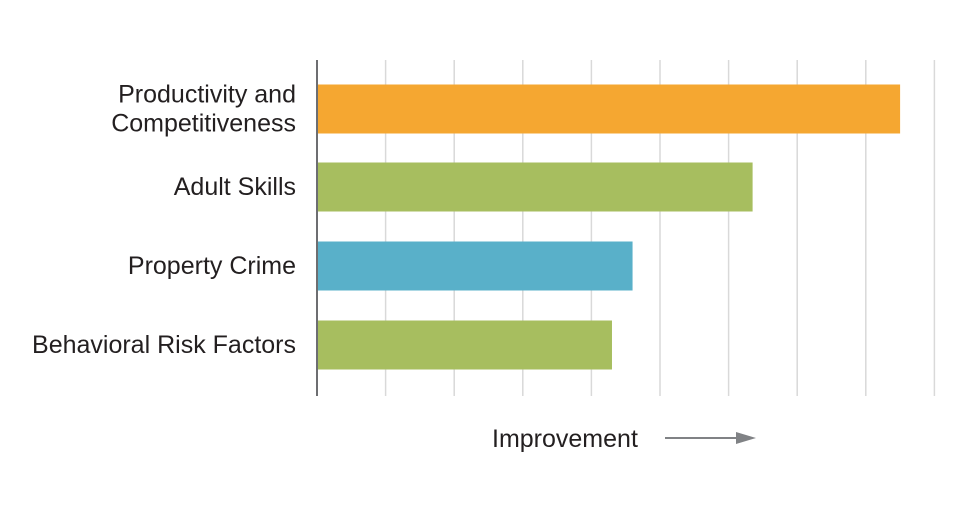 Image resolution: width=976 pixels, height=509 pixels. I want to click on category-label-line: Competitiveness, so click(203, 124).